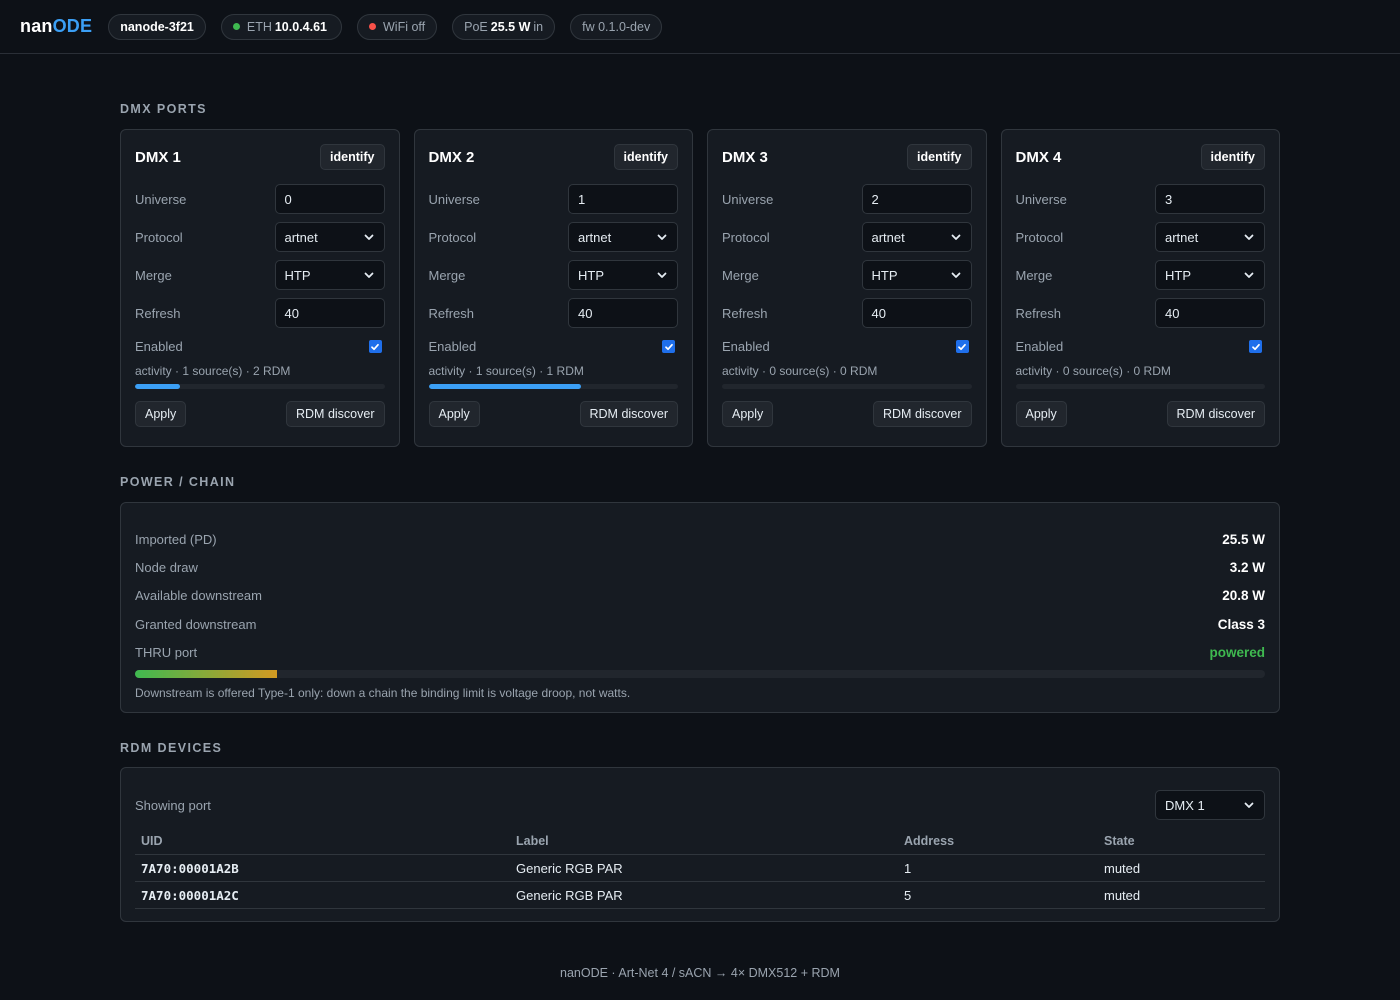  I want to click on device-address: 1, so click(998, 868).